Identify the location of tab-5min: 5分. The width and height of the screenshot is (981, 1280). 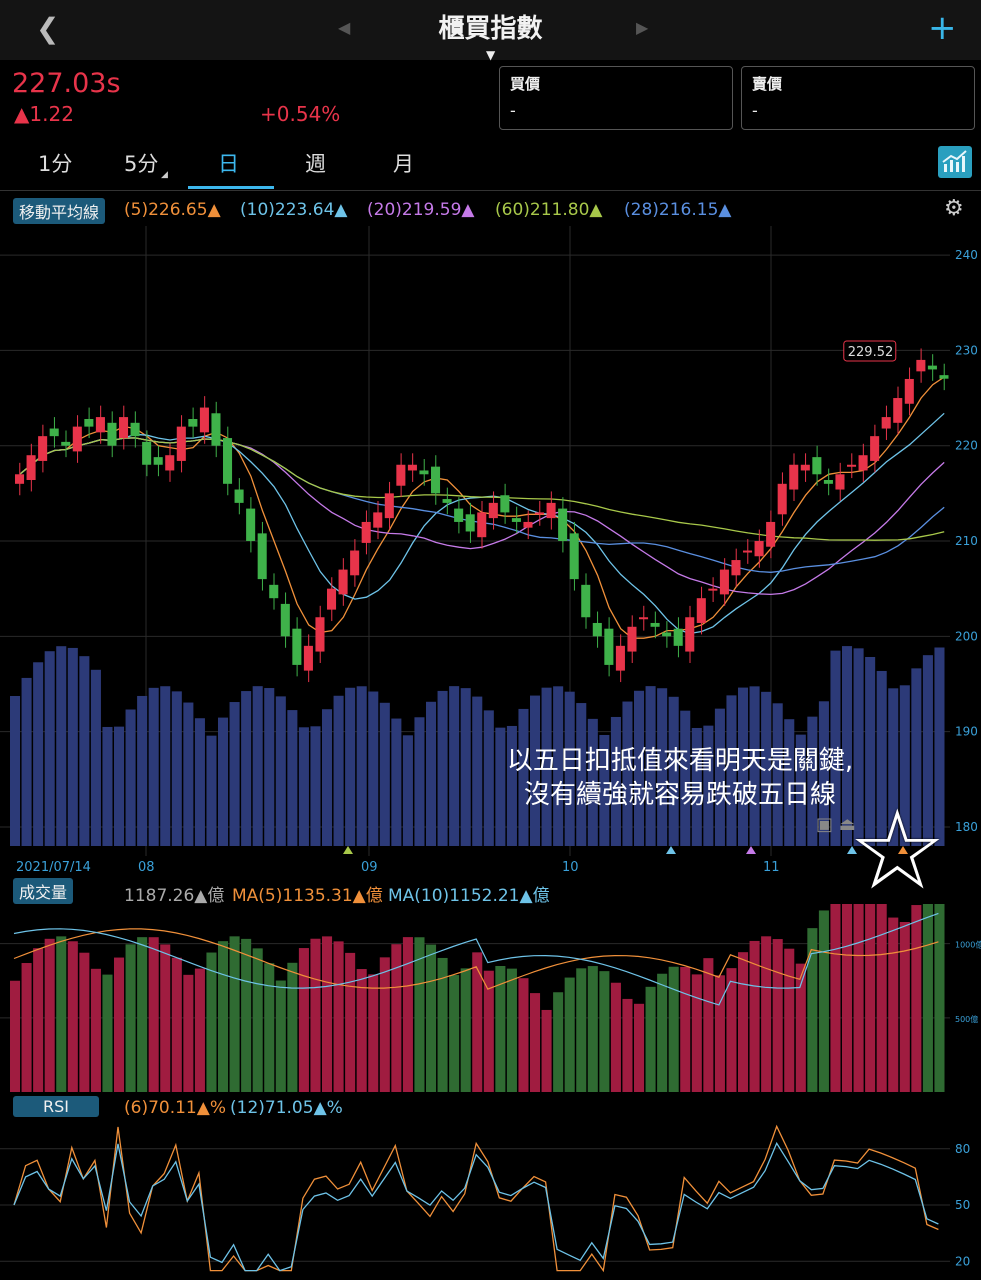
(141, 164).